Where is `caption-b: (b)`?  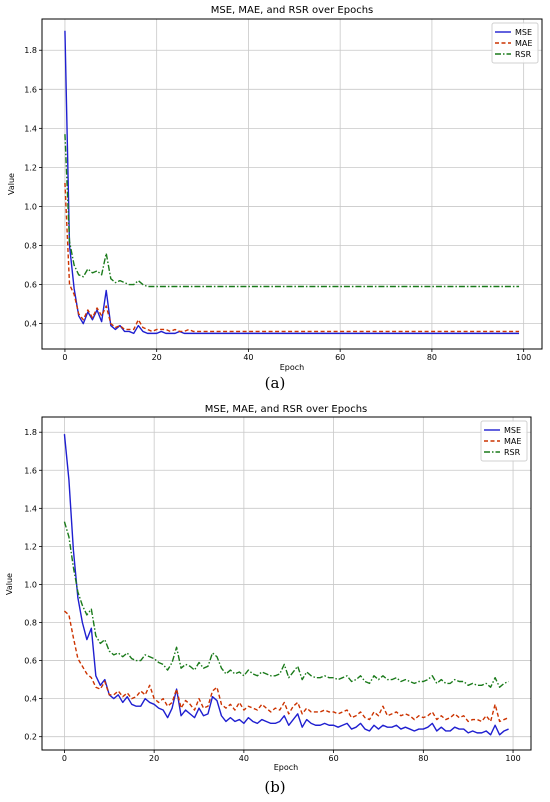
caption-b: (b) is located at coordinates (275, 787).